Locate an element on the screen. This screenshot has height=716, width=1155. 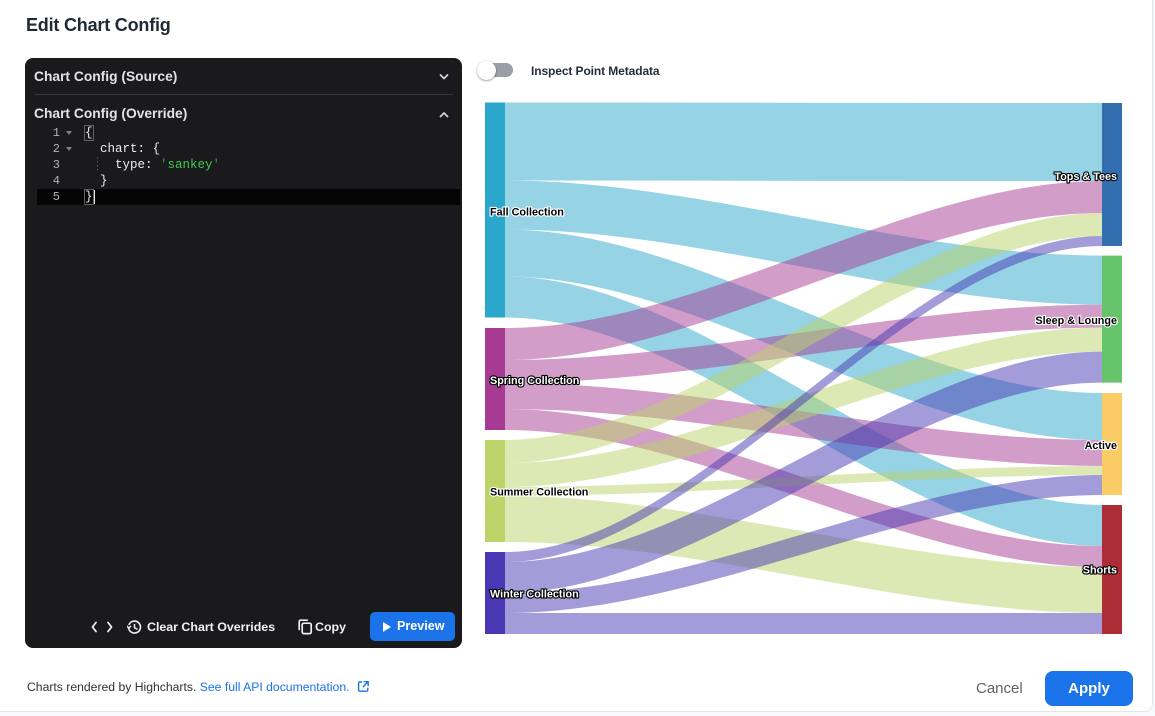
svg-text: Sleep & Lounge is located at coordinates (1076, 321).